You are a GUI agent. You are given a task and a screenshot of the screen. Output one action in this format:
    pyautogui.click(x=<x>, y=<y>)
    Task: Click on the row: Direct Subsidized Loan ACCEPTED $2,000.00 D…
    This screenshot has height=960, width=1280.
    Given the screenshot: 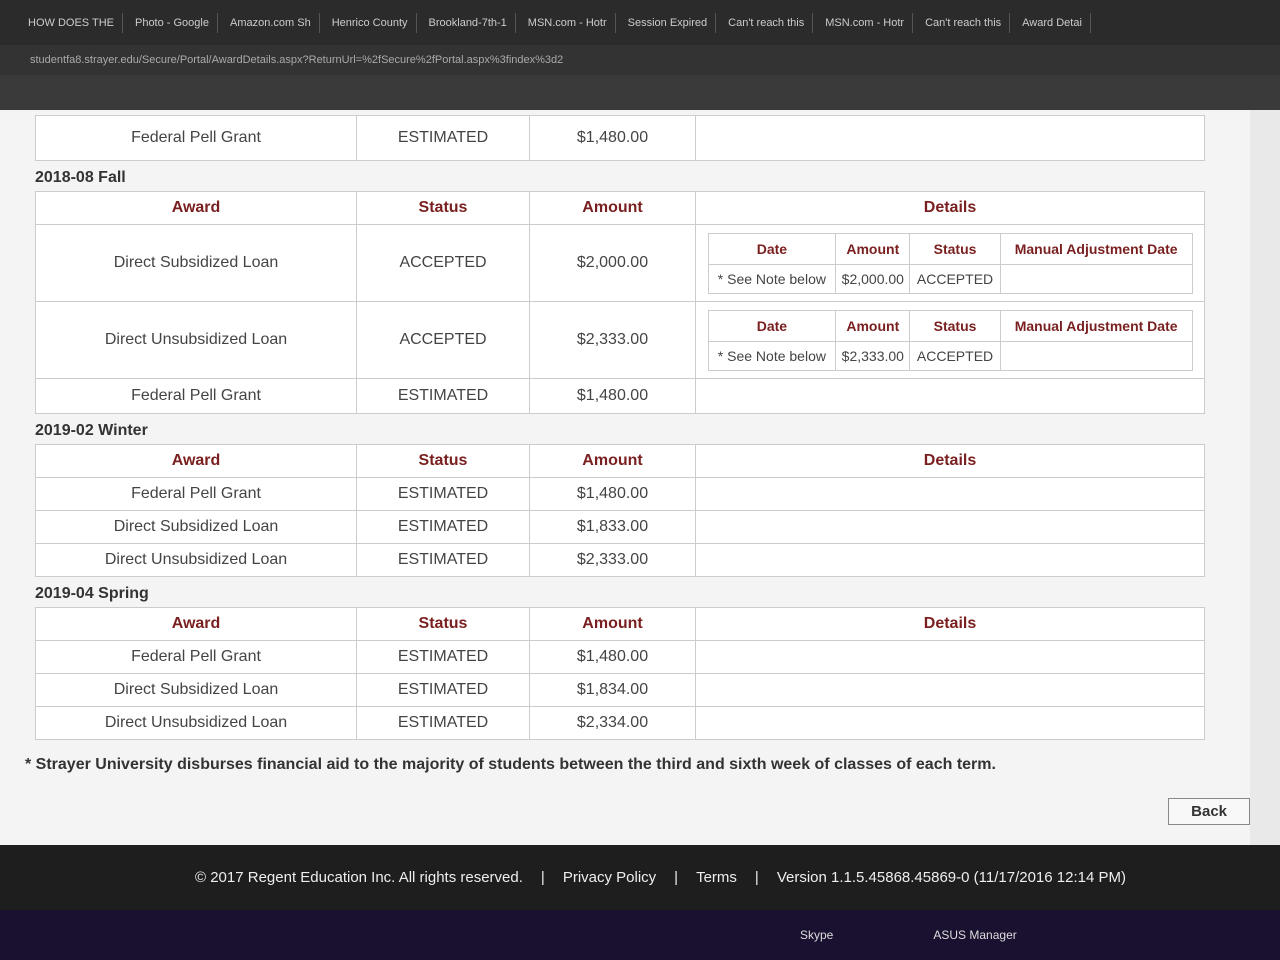 What is the action you would take?
    pyautogui.click(x=620, y=263)
    